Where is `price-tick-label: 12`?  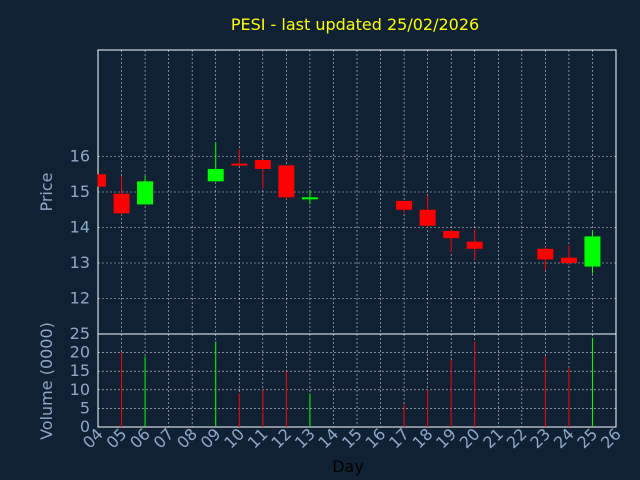 price-tick-label: 12 is located at coordinates (80, 298).